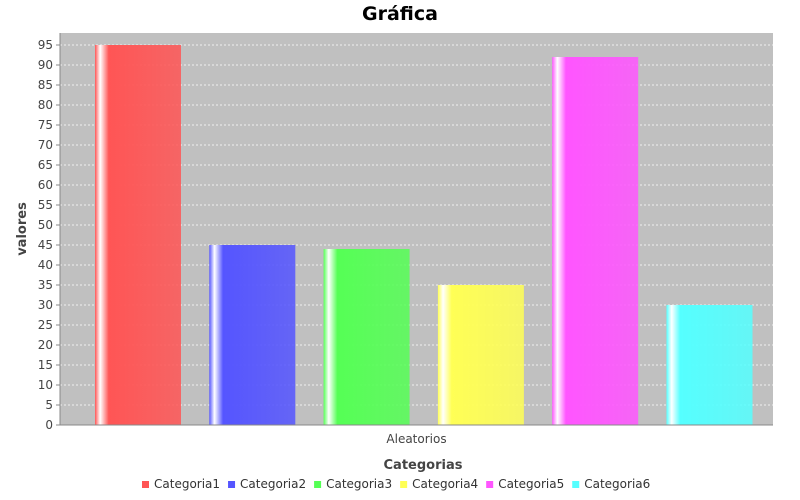 The width and height of the screenshot is (800, 500). Describe the element at coordinates (617, 484) in the screenshot. I see `legend-label: Categoria6` at that location.